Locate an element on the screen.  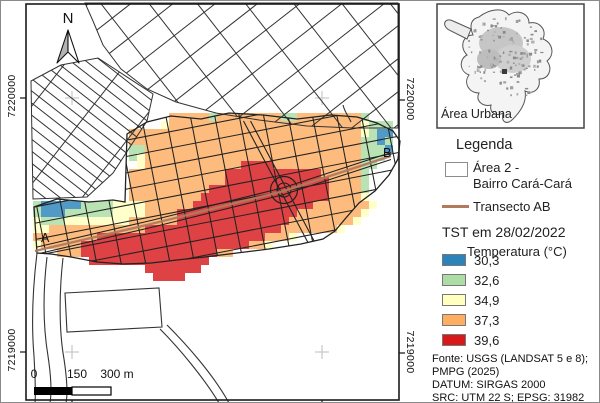
source-line-2: PMPG (2025) is located at coordinates (466, 372).